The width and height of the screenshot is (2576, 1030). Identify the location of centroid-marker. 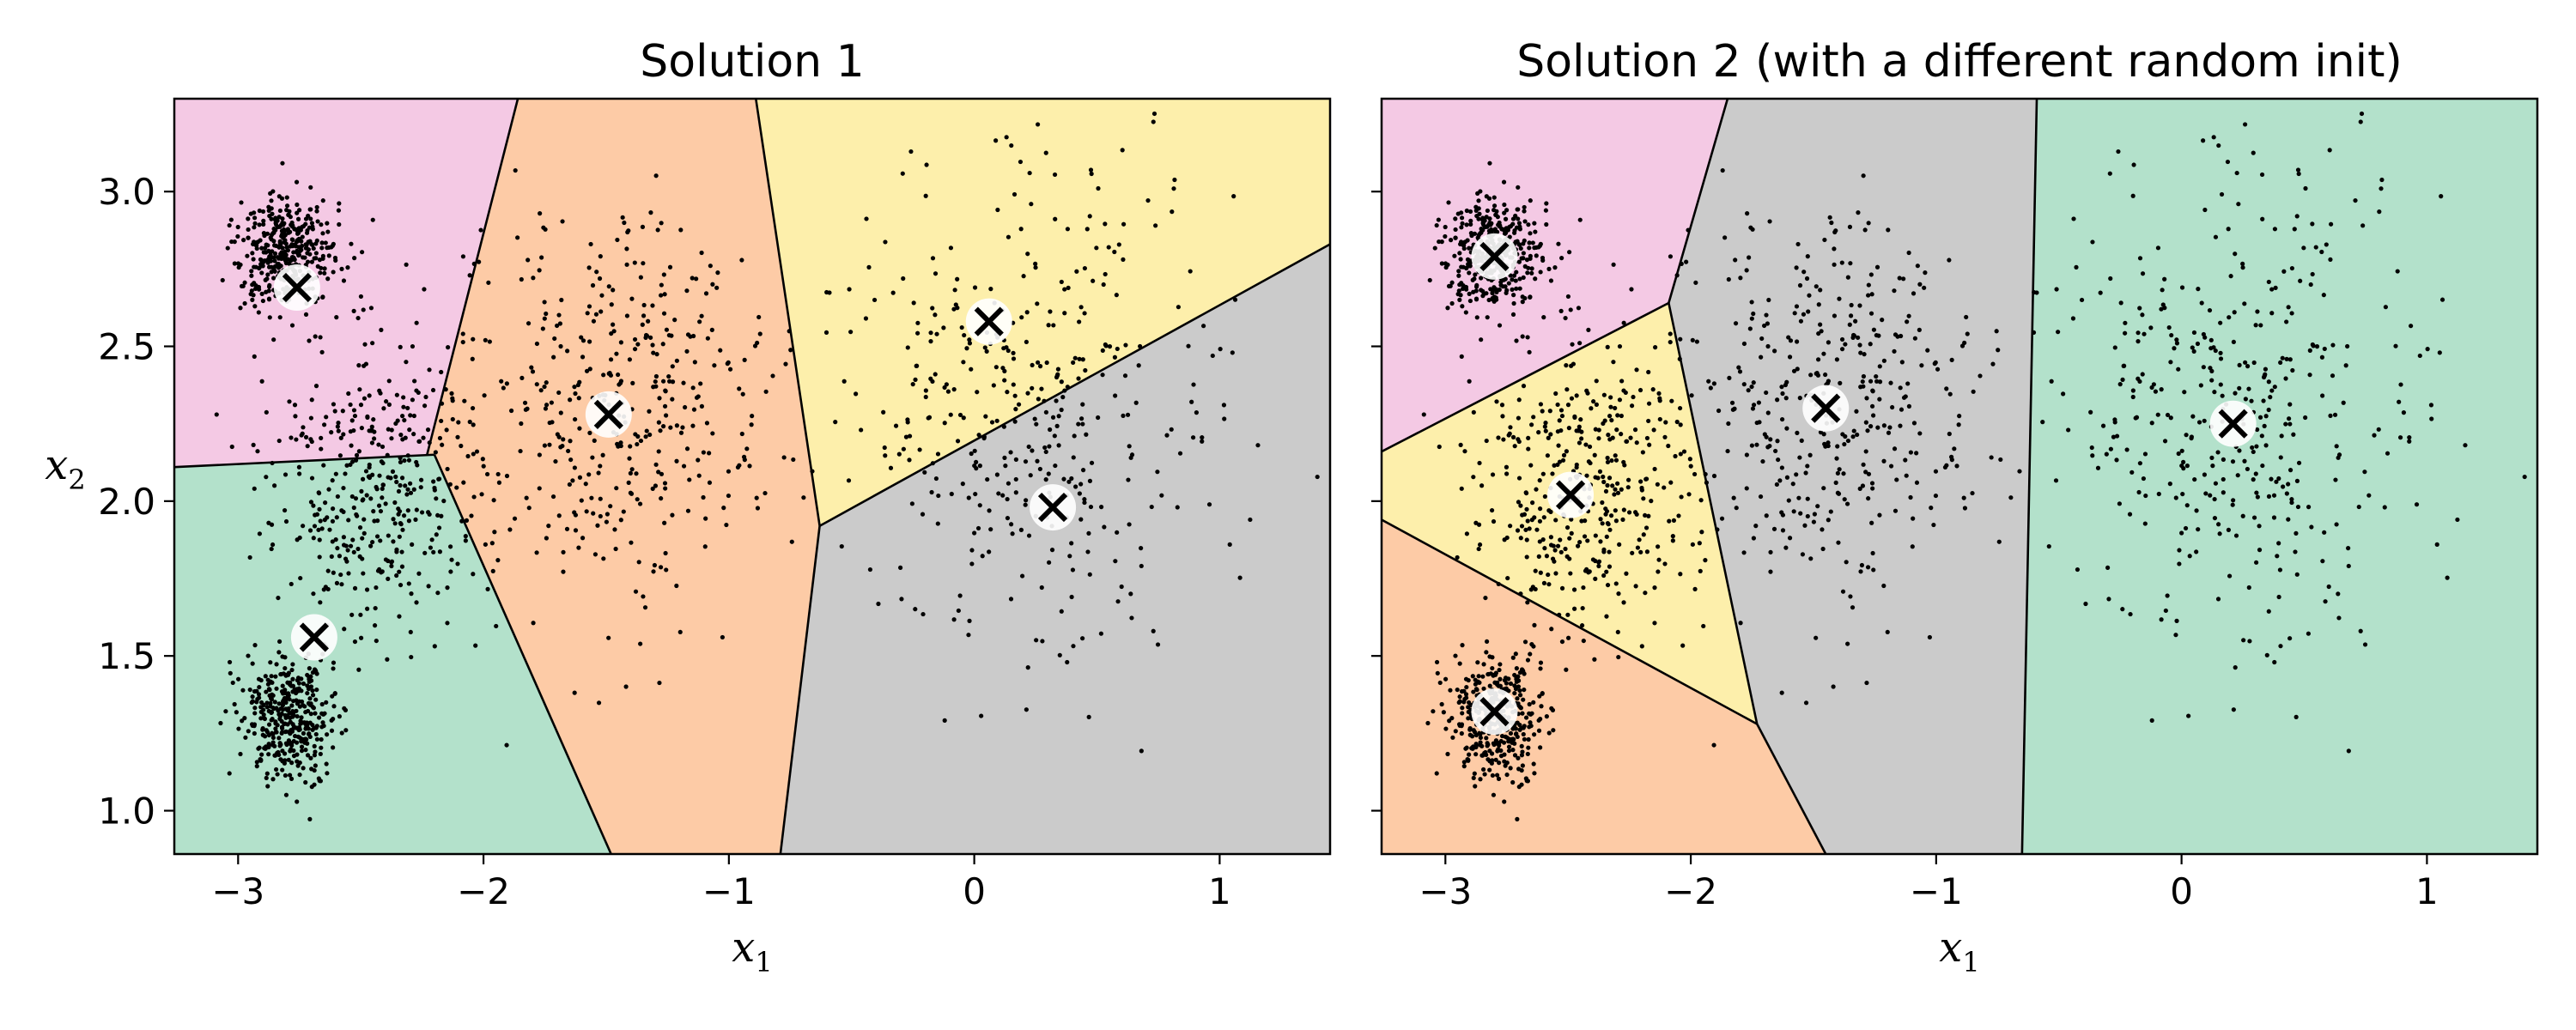
(1826, 408).